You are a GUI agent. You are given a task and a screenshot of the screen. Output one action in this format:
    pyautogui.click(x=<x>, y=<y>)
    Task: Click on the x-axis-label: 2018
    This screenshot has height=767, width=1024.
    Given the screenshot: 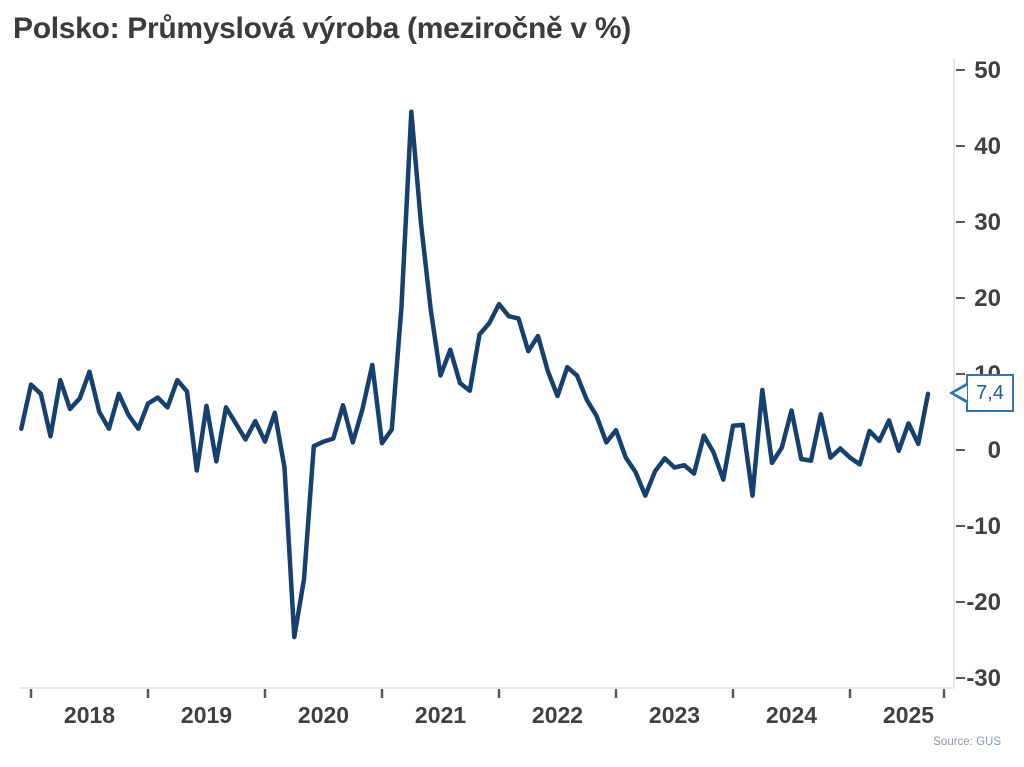 What is the action you would take?
    pyautogui.click(x=89, y=715)
    